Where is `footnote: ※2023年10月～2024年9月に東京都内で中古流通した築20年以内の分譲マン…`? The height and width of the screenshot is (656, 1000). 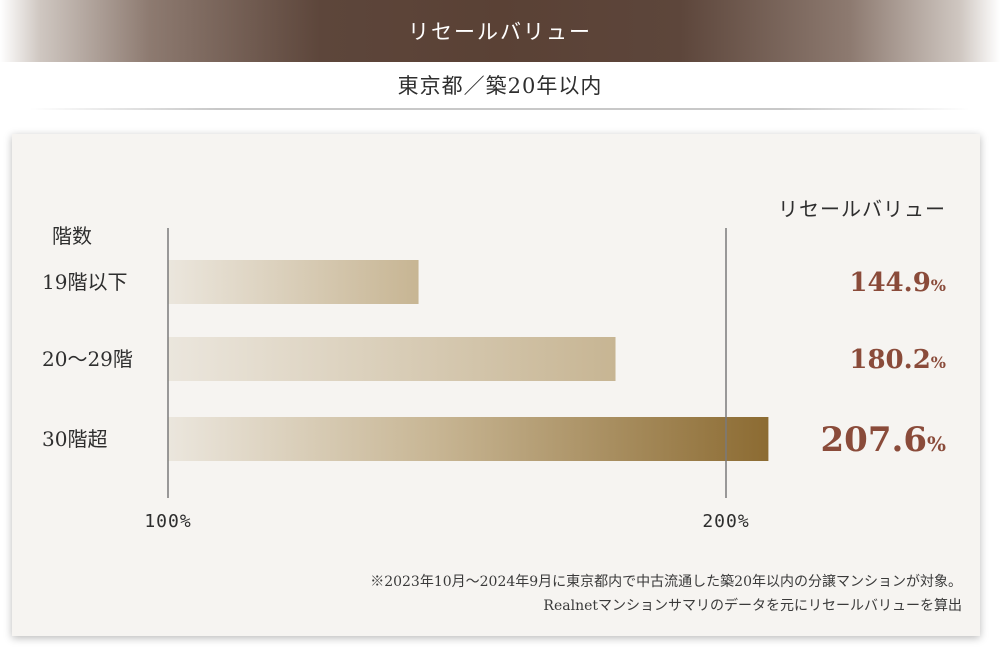
footnote: ※2023年10月～2024年9月に東京都内で中古流通した築20年以内の分譲マン… is located at coordinates (562, 594).